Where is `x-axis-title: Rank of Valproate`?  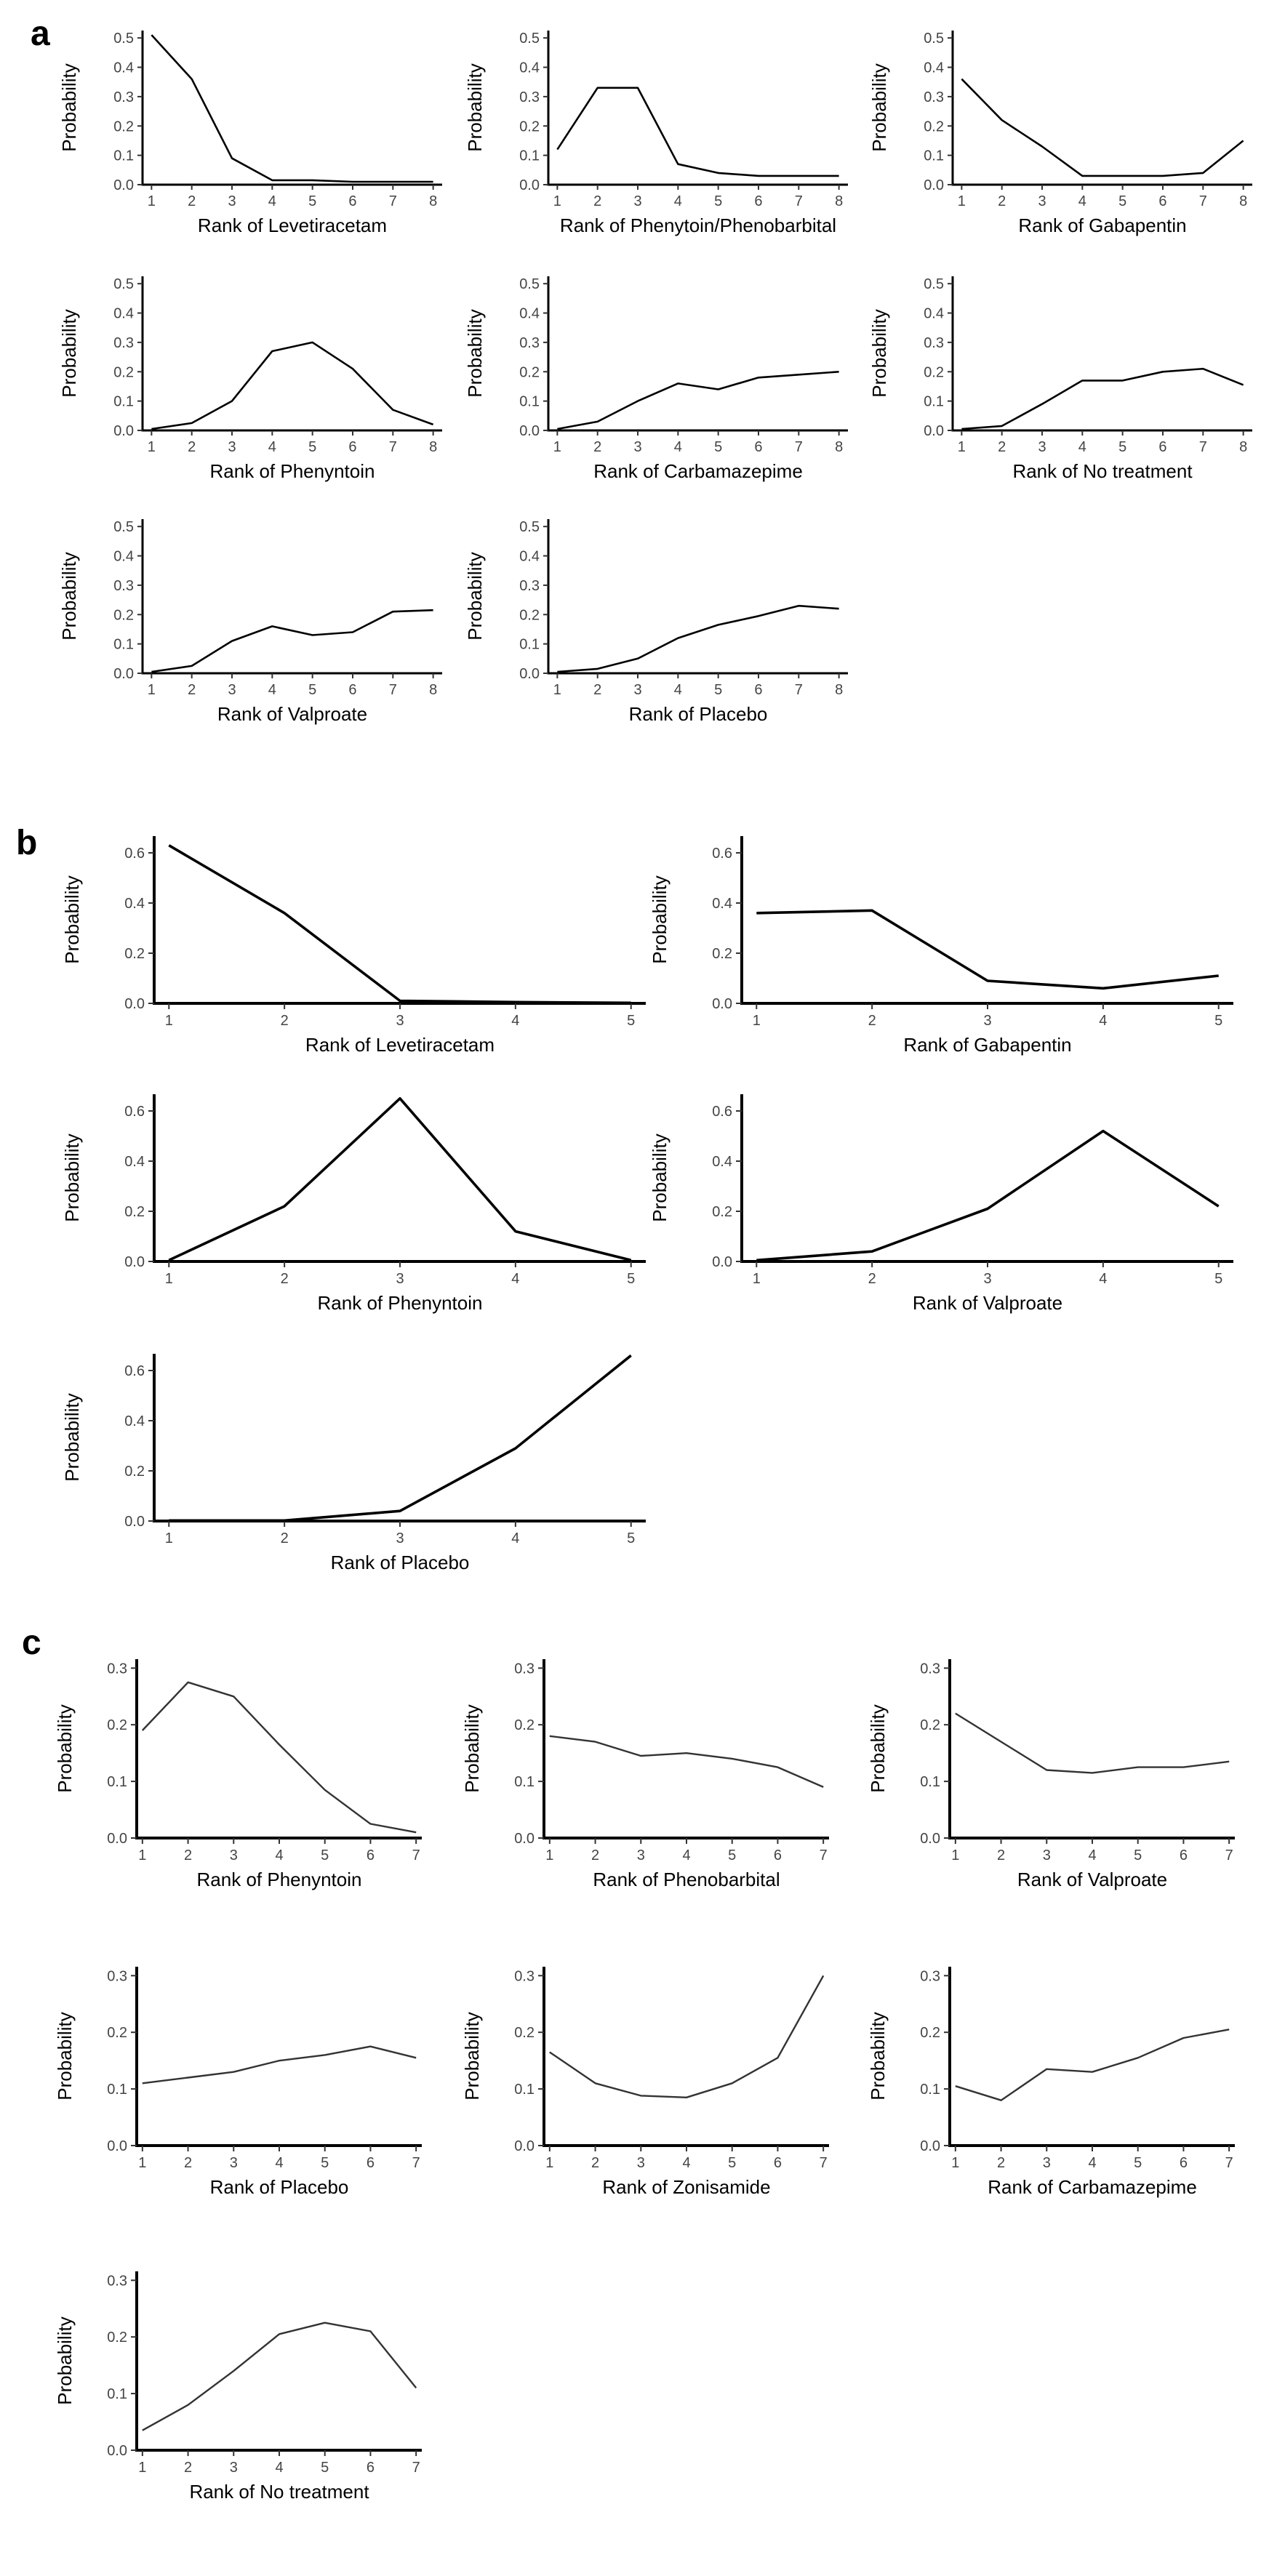
x-axis-title: Rank of Valproate is located at coordinates (987, 1303).